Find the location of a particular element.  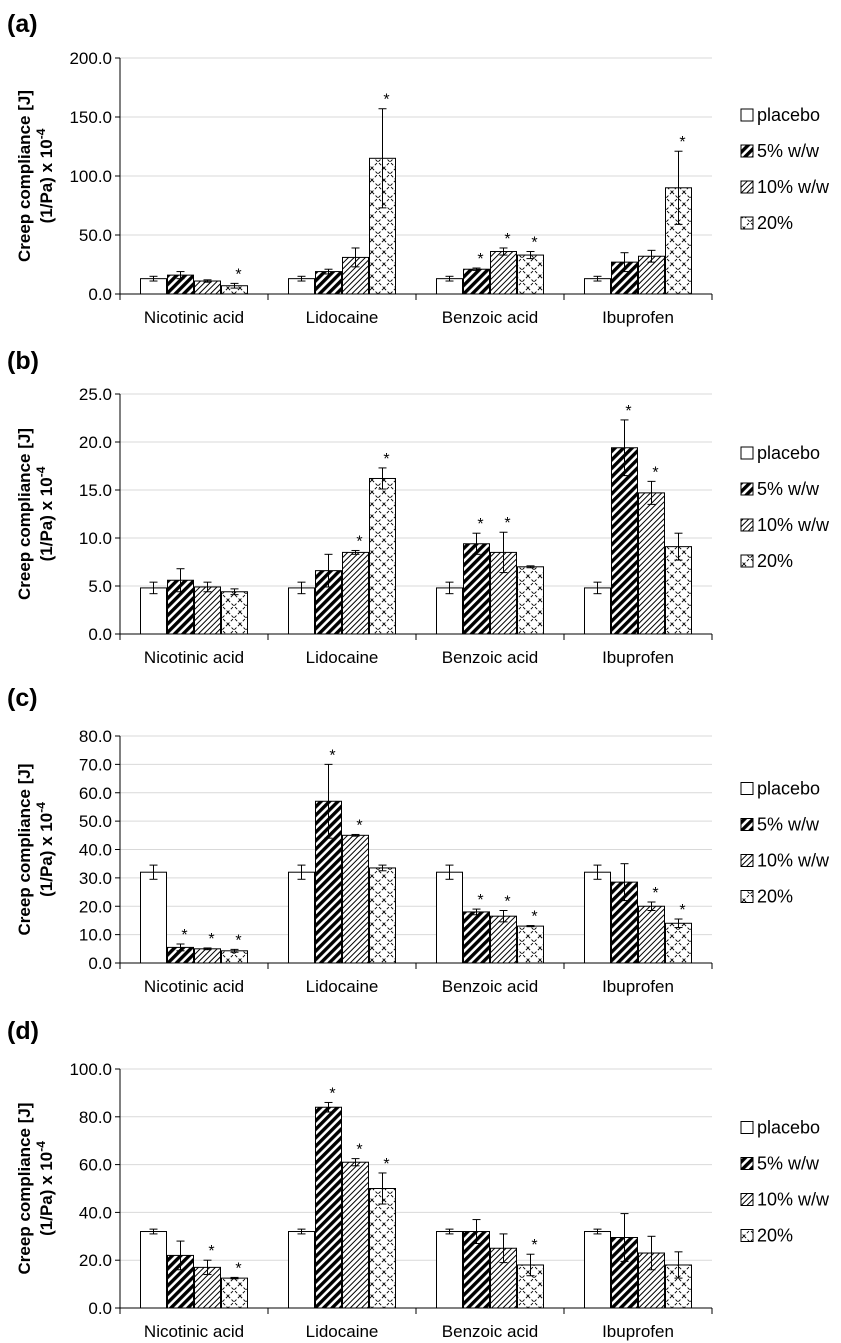

y-tick-label: 5.0 is located at coordinates (100, 586).